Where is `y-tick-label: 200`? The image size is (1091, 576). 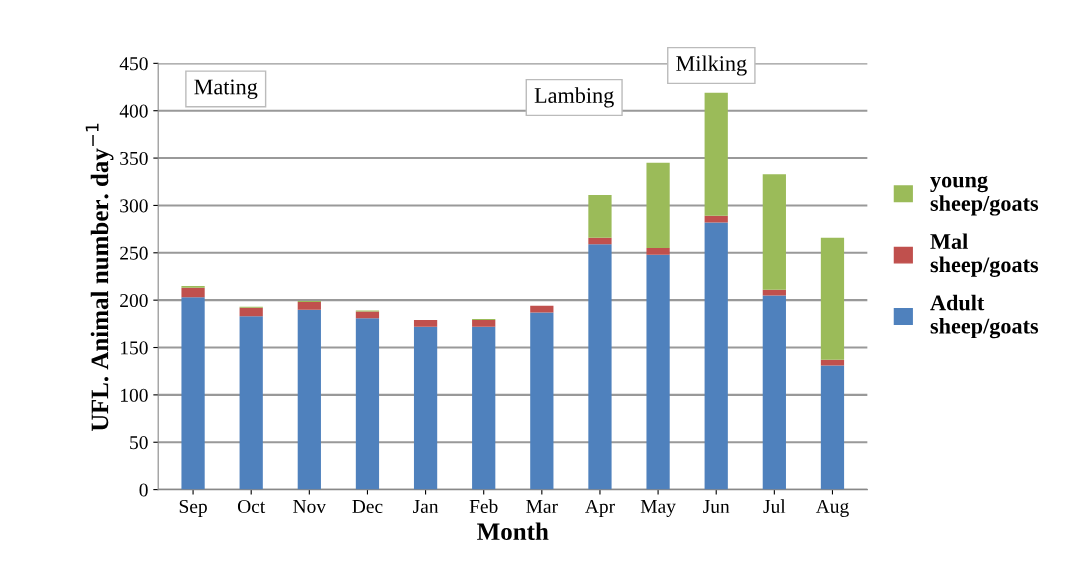 y-tick-label: 200 is located at coordinates (134, 300).